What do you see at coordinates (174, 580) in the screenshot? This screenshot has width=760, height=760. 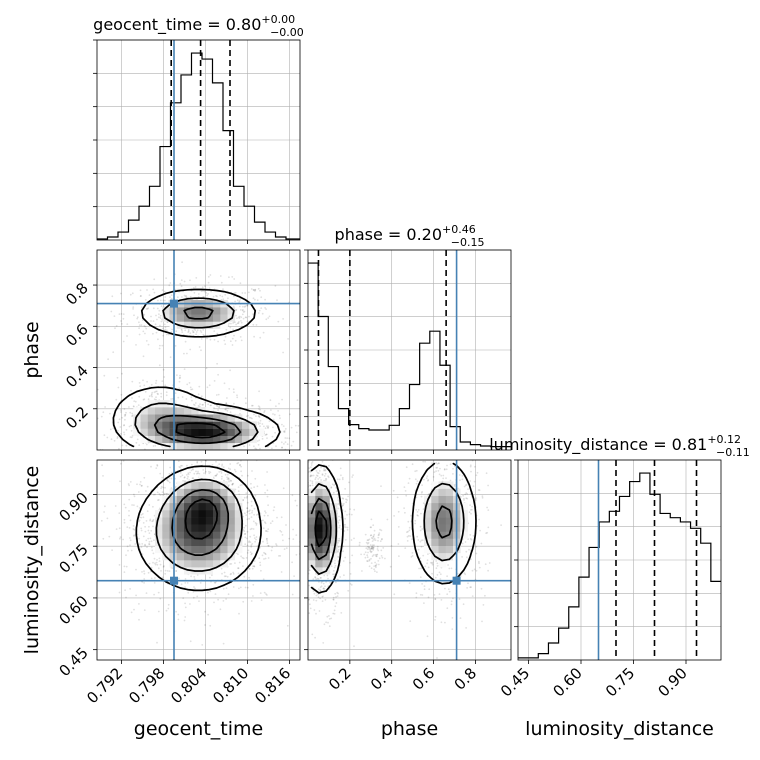 I see `truth-marker` at bounding box center [174, 580].